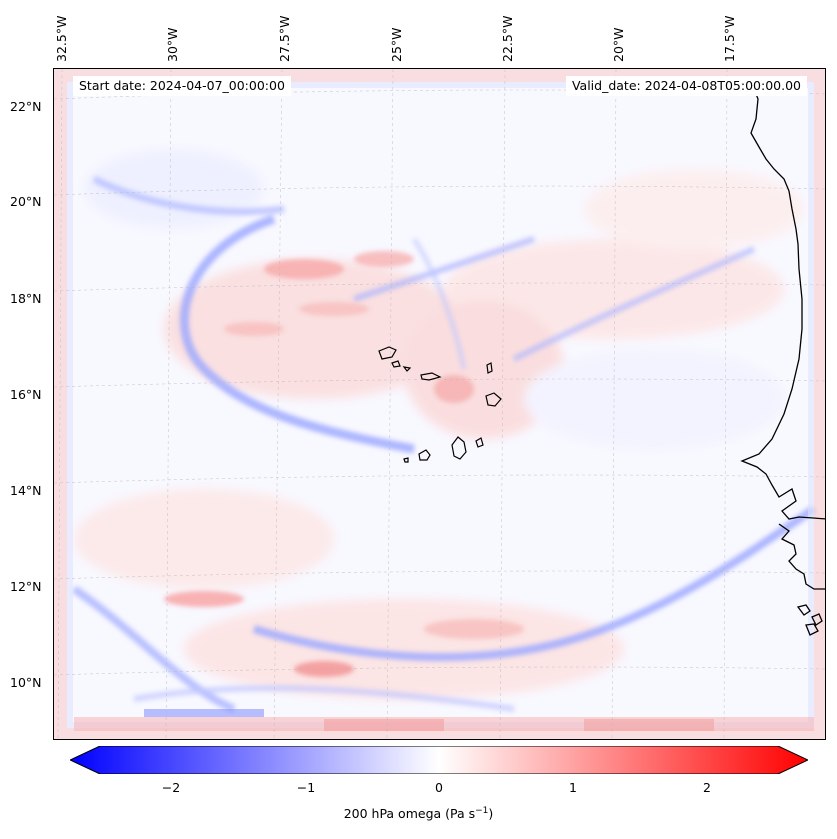 This screenshot has width=837, height=839. I want to click on coastline-gambia-guinea, so click(801, 556).